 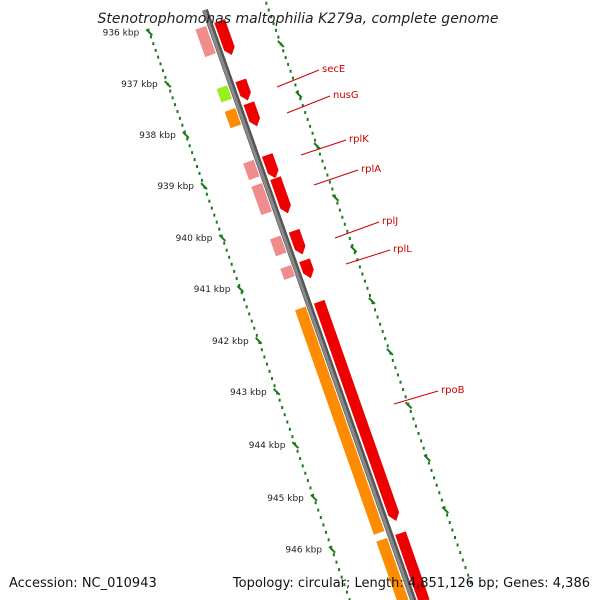 I want to click on kbp-label: 946 kbp, so click(x=303, y=551).